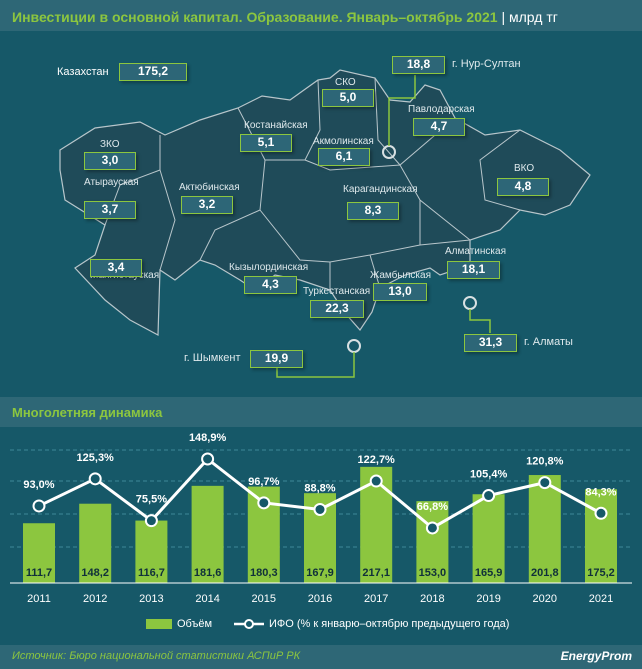  I want to click on ifo-value-label: 66,8%, so click(432, 507).